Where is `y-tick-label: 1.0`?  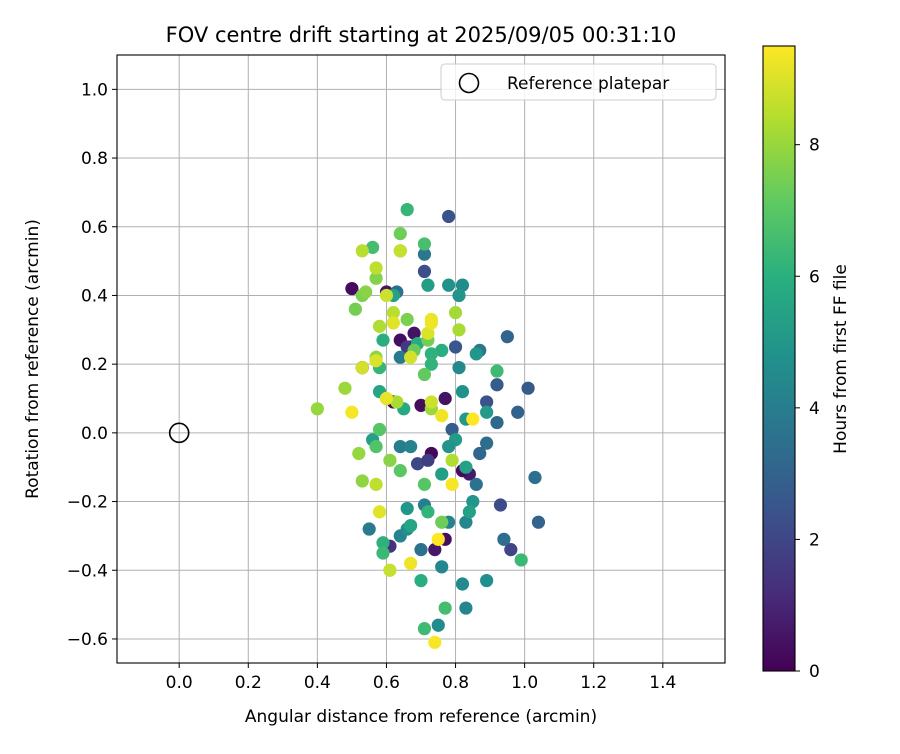
y-tick-label: 1.0 is located at coordinates (94, 90).